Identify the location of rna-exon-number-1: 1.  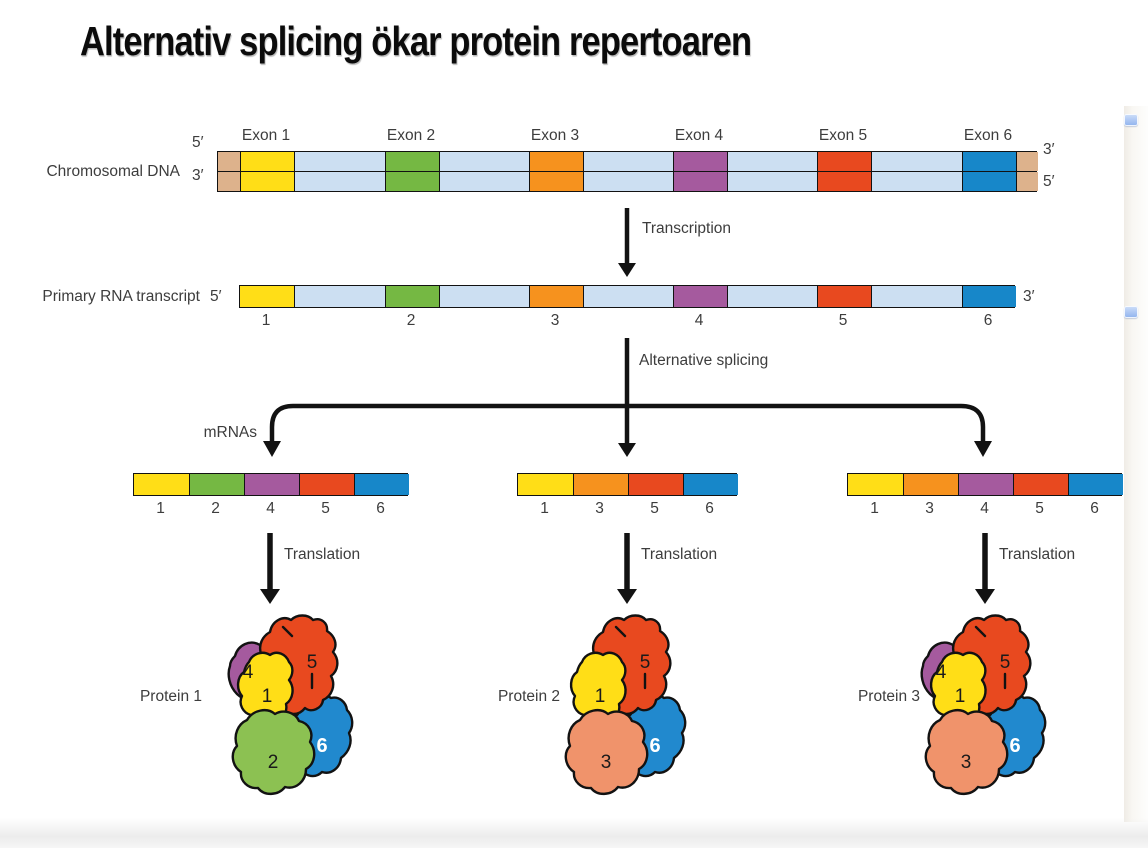
(266, 320).